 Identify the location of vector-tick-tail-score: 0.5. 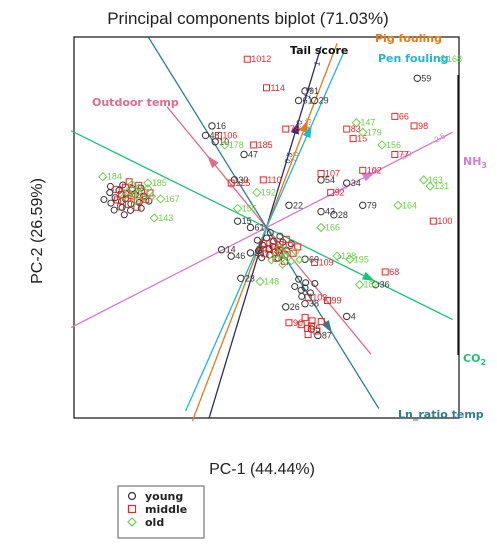
(289, 158).